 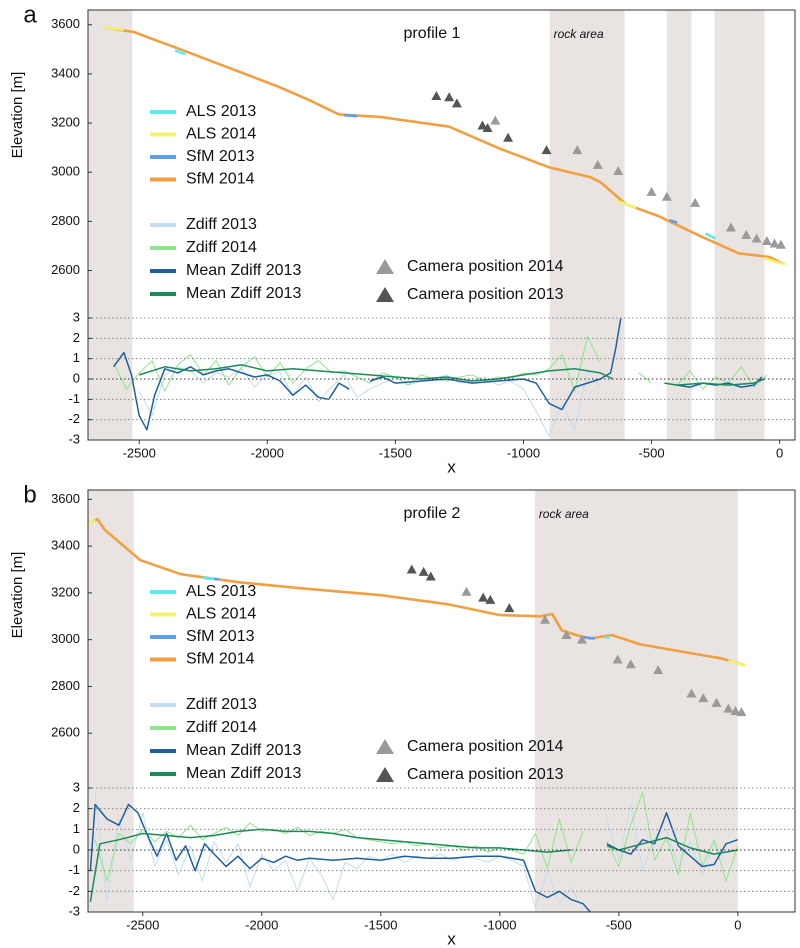 I want to click on panel-label: a, so click(x=30, y=14).